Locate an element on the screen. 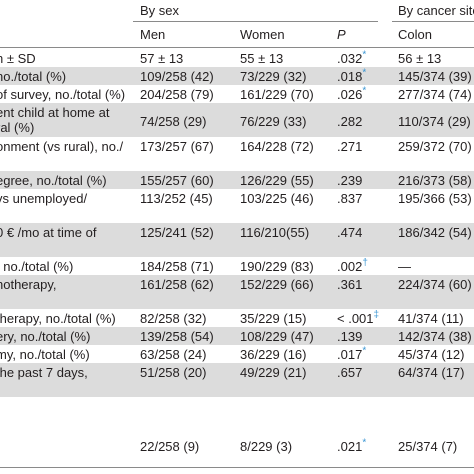  men-value: 82/258 (32) is located at coordinates (173, 318).